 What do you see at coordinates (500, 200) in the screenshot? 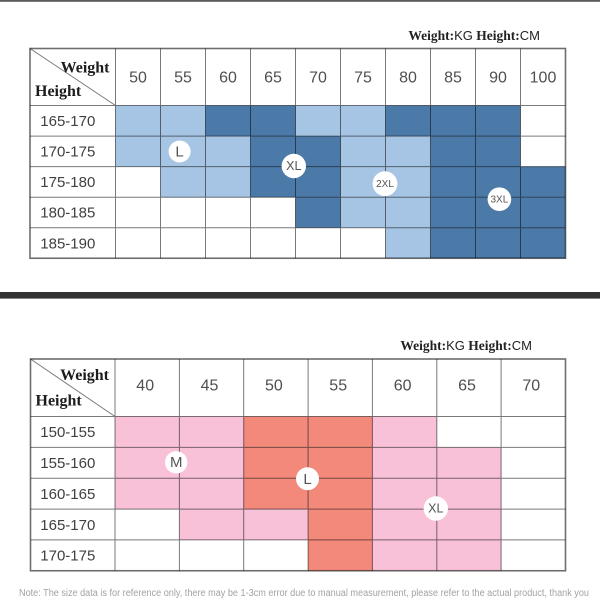
I see `svg-text: 3XL` at bounding box center [500, 200].